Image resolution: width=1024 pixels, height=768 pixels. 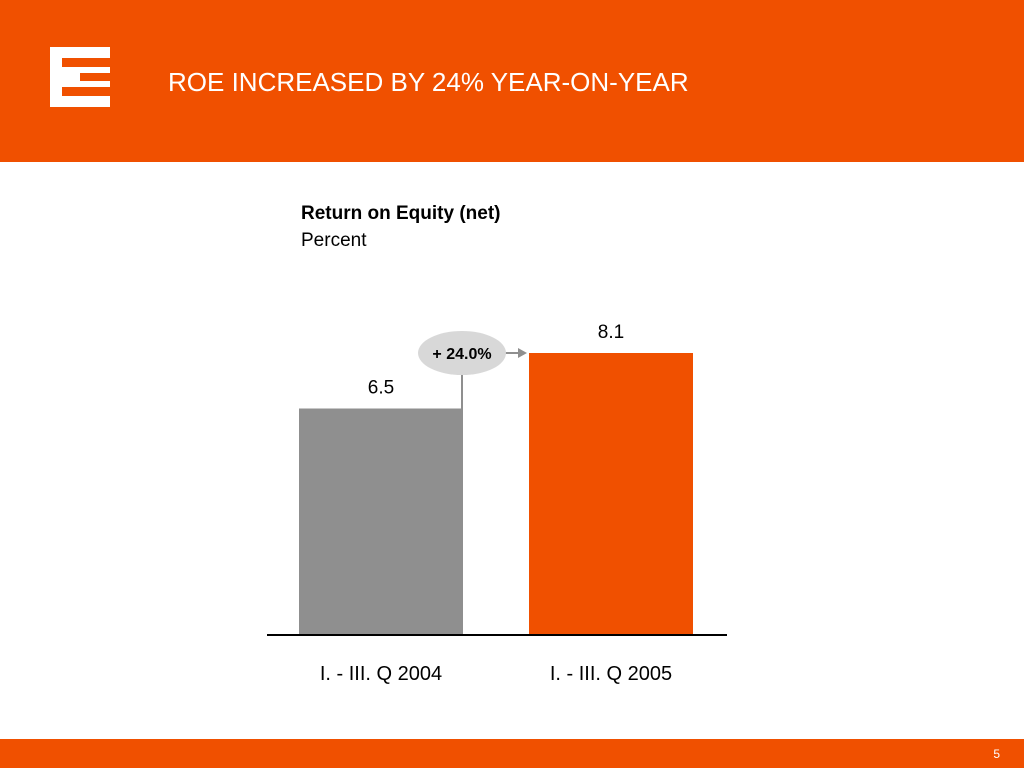 I want to click on change-badge, so click(x=462, y=353).